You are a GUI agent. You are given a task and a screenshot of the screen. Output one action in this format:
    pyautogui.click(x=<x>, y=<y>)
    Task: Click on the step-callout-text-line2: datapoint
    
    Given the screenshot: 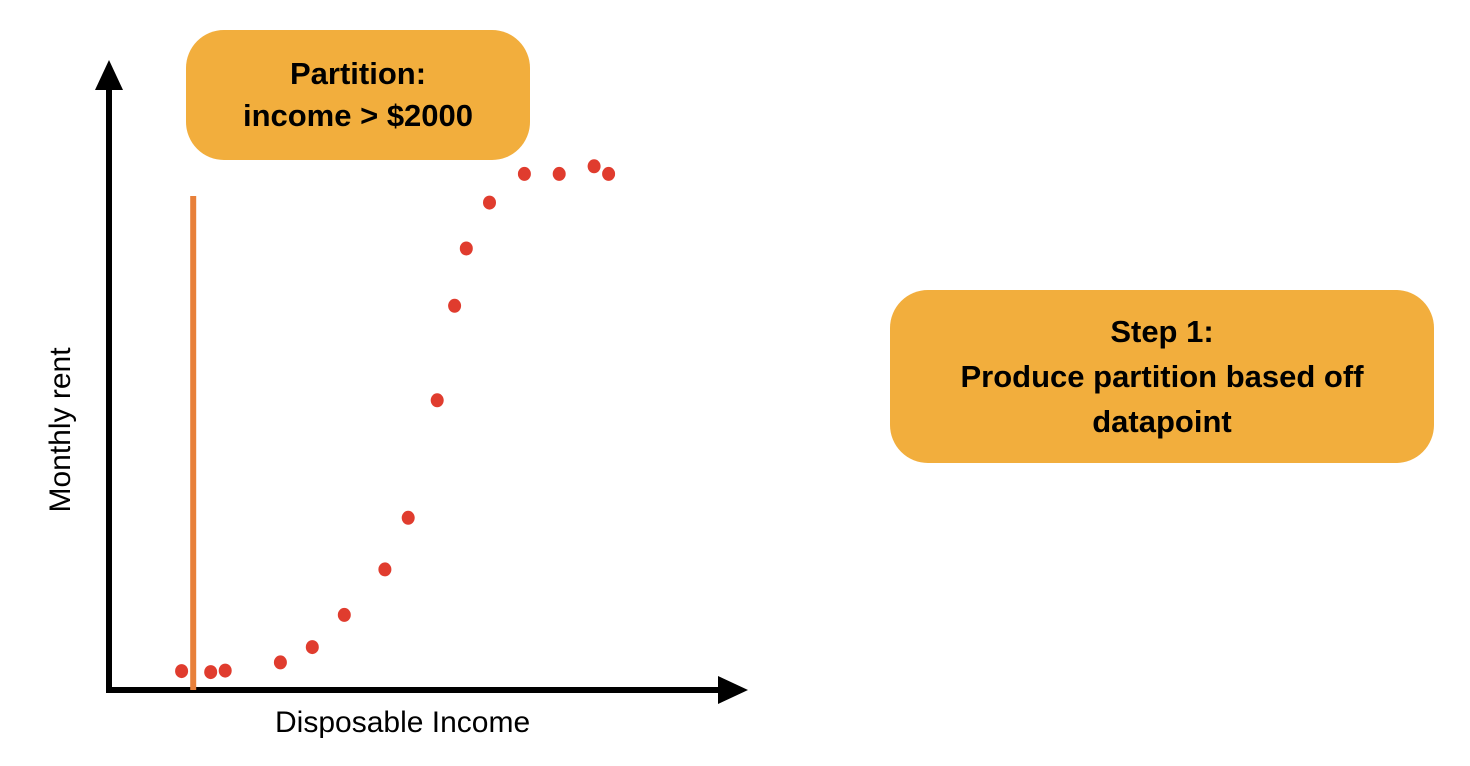 What is the action you would take?
    pyautogui.click(x=1162, y=421)
    